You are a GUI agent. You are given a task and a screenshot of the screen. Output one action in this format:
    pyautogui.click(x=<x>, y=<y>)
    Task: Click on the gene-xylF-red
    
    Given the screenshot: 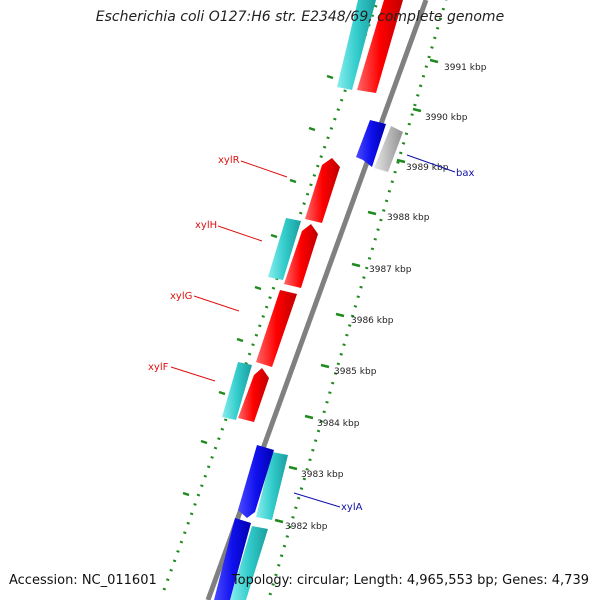 What is the action you would take?
    pyautogui.click(x=253, y=395)
    